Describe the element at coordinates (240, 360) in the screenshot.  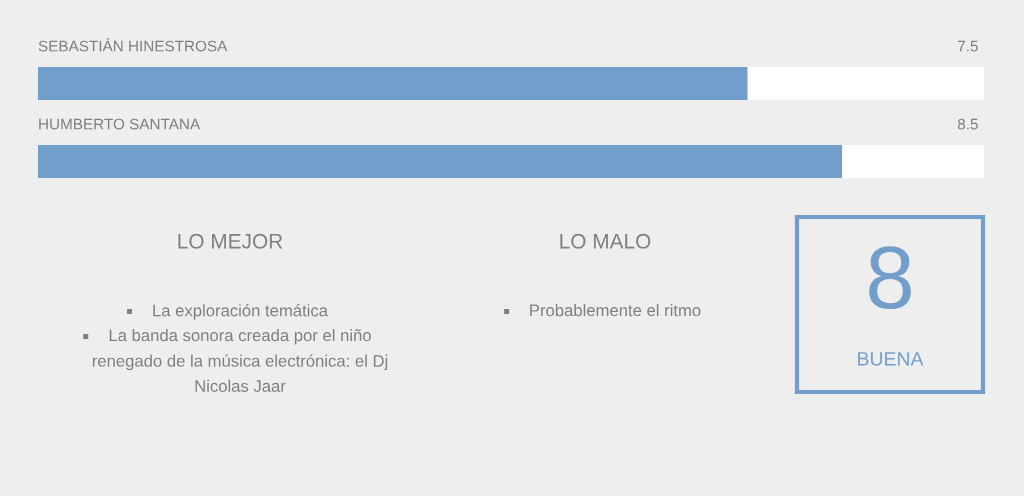
I see `text: La banda sonora creada por el niño renegado de la música electrónica: el Dj Nicolas Jaar` at that location.